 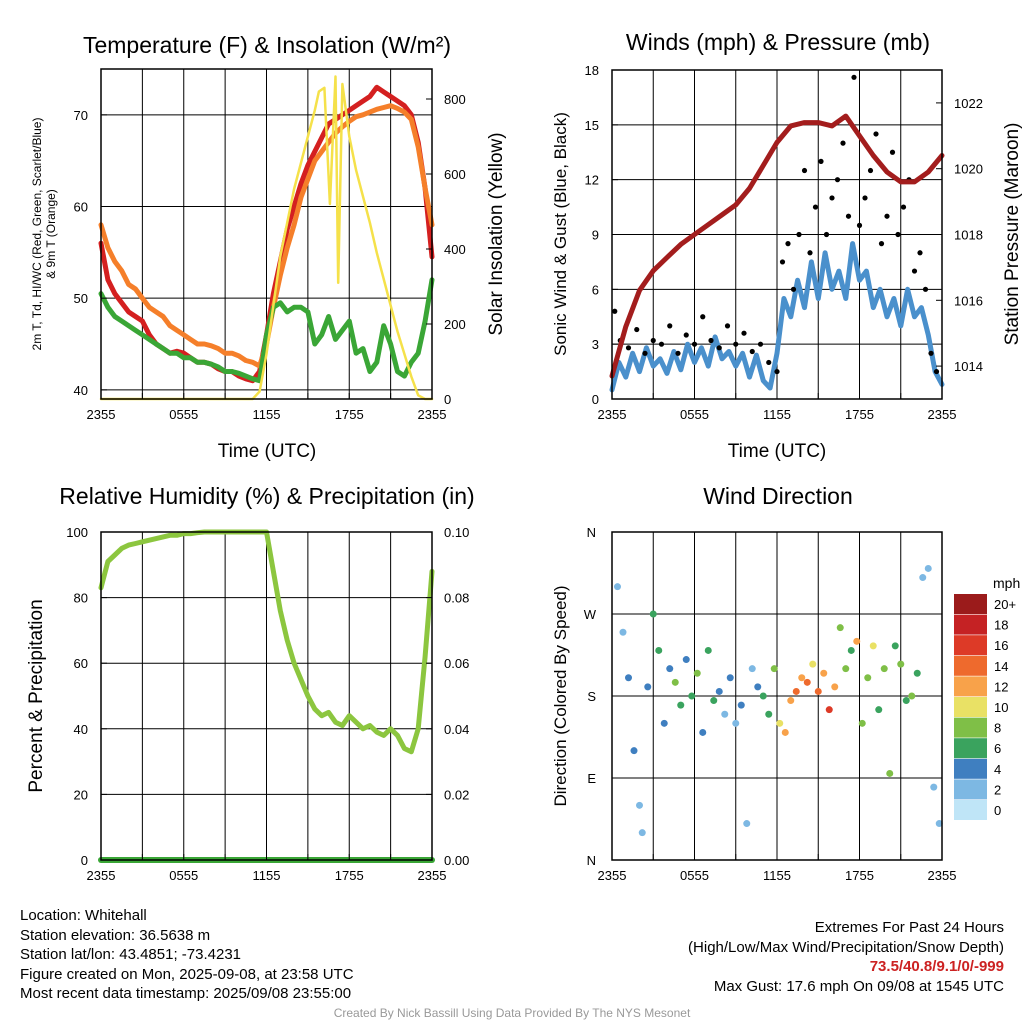 I want to click on y-tick-label: 15, so click(x=592, y=125).